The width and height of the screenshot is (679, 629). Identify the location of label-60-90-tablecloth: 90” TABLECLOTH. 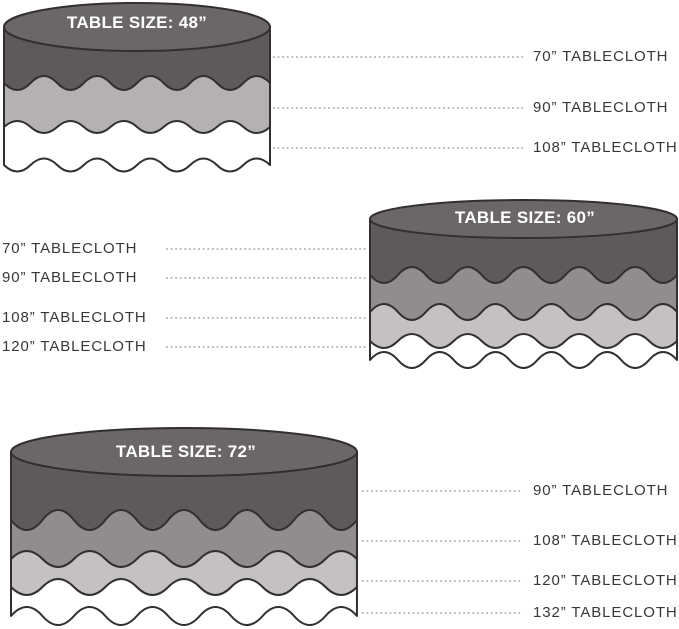
(70, 277).